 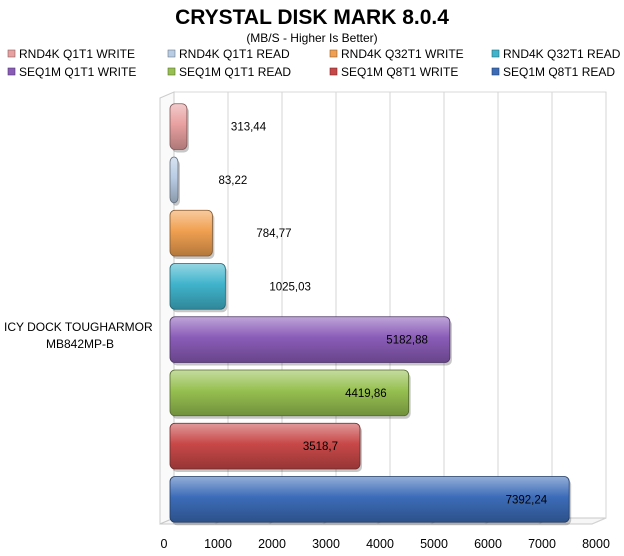 What do you see at coordinates (77, 72) in the screenshot?
I see `legend-label: SEQ1M Q1T1 WRITE` at bounding box center [77, 72].